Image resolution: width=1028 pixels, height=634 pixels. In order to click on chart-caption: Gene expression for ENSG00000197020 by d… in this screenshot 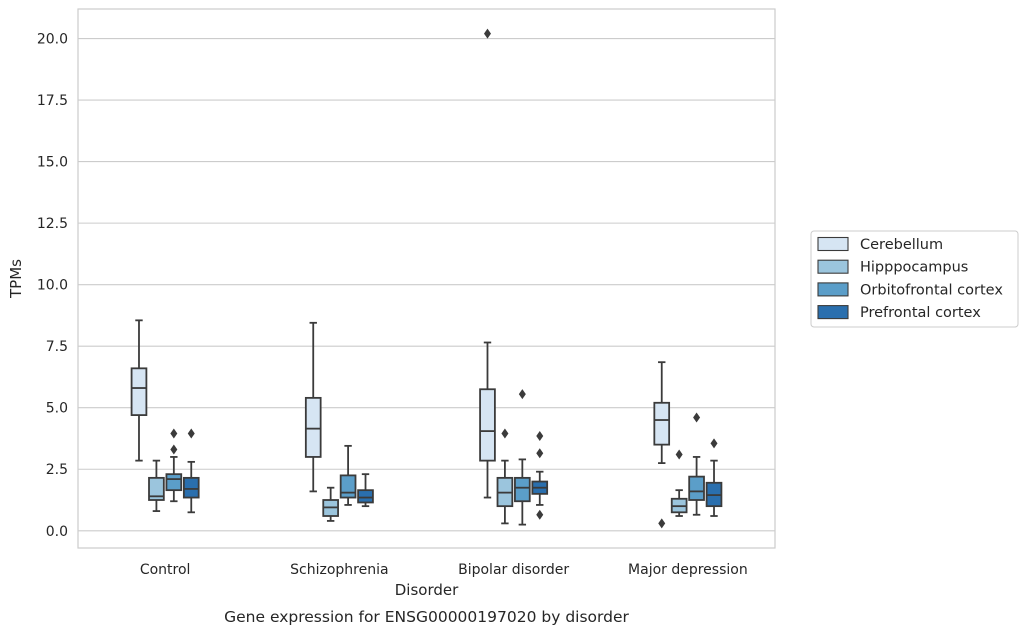, I will do `click(426, 617)`.